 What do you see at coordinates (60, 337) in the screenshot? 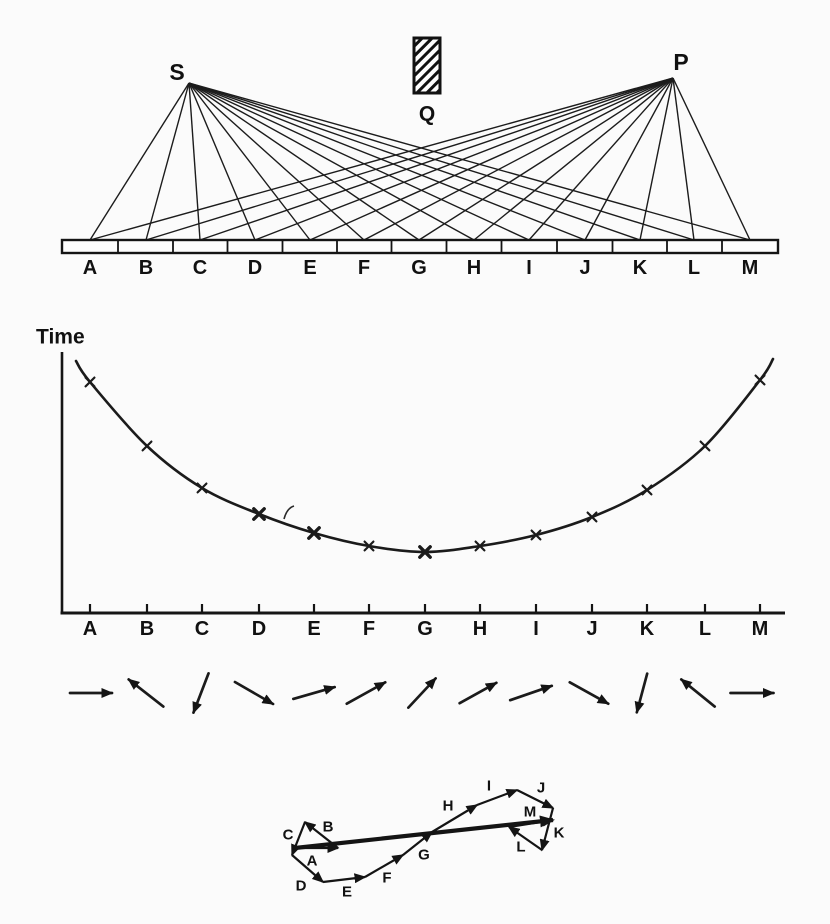
I see `y-axis-label-time: Time` at bounding box center [60, 337].